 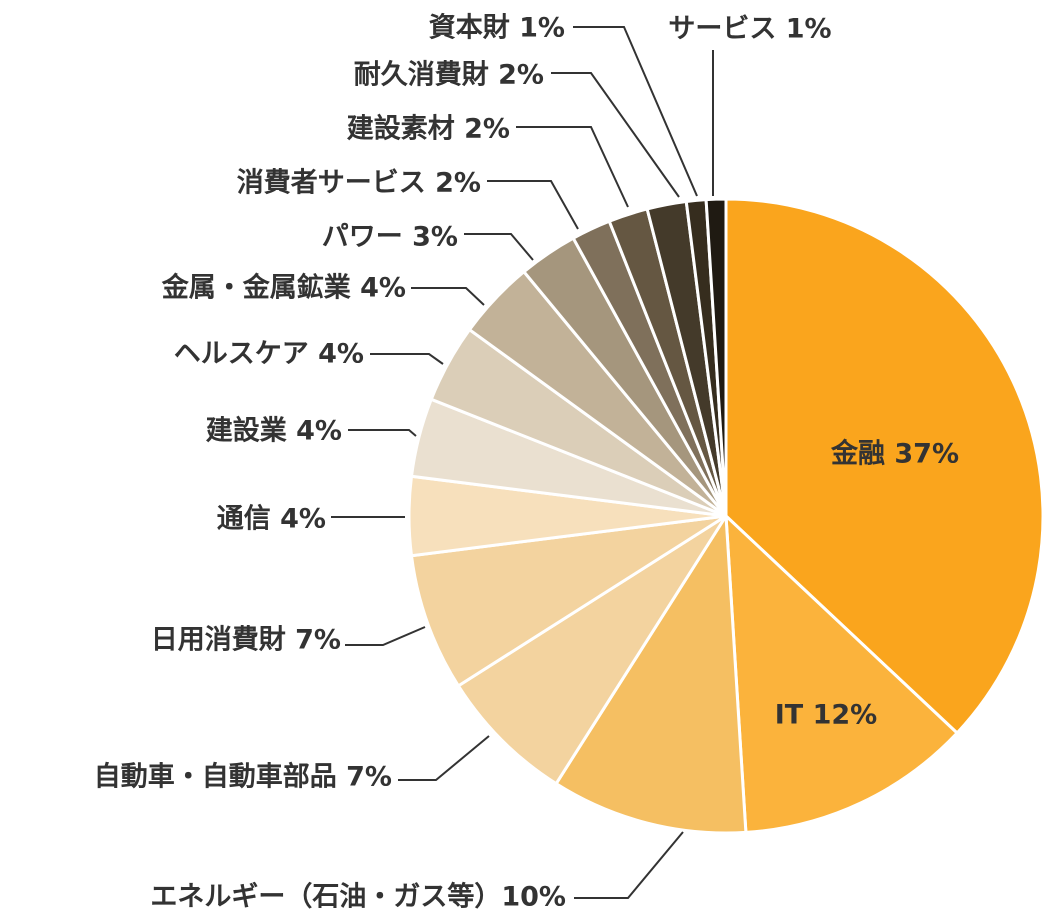 What do you see at coordinates (826, 715) in the screenshot?
I see `slice-label: IT 12%` at bounding box center [826, 715].